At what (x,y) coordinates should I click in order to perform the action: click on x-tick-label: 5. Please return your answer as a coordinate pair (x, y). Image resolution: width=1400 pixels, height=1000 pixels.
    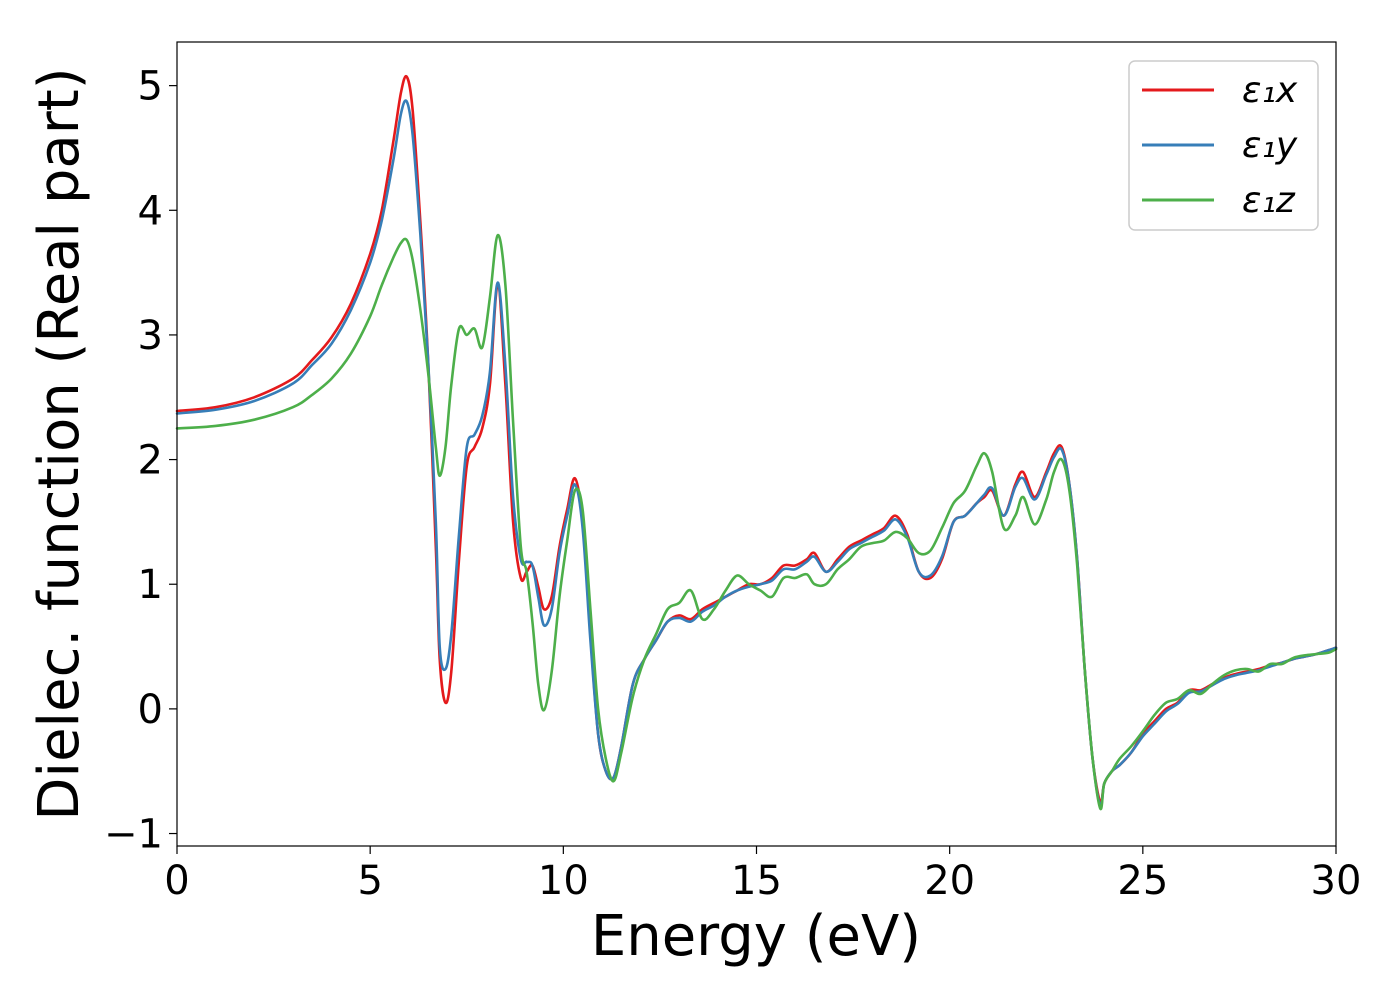
    Looking at the image, I should click on (369, 881).